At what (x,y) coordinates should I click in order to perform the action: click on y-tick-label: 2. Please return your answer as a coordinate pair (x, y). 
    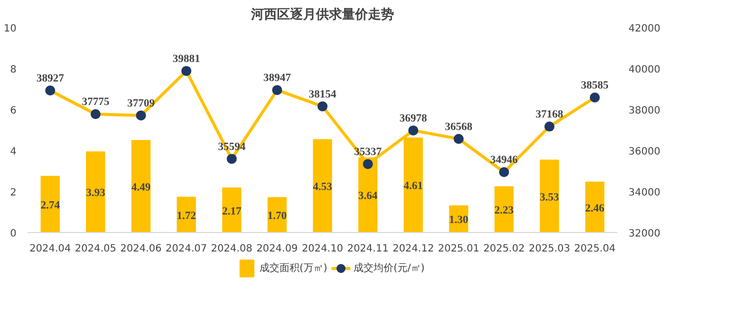
    Looking at the image, I should click on (13, 193).